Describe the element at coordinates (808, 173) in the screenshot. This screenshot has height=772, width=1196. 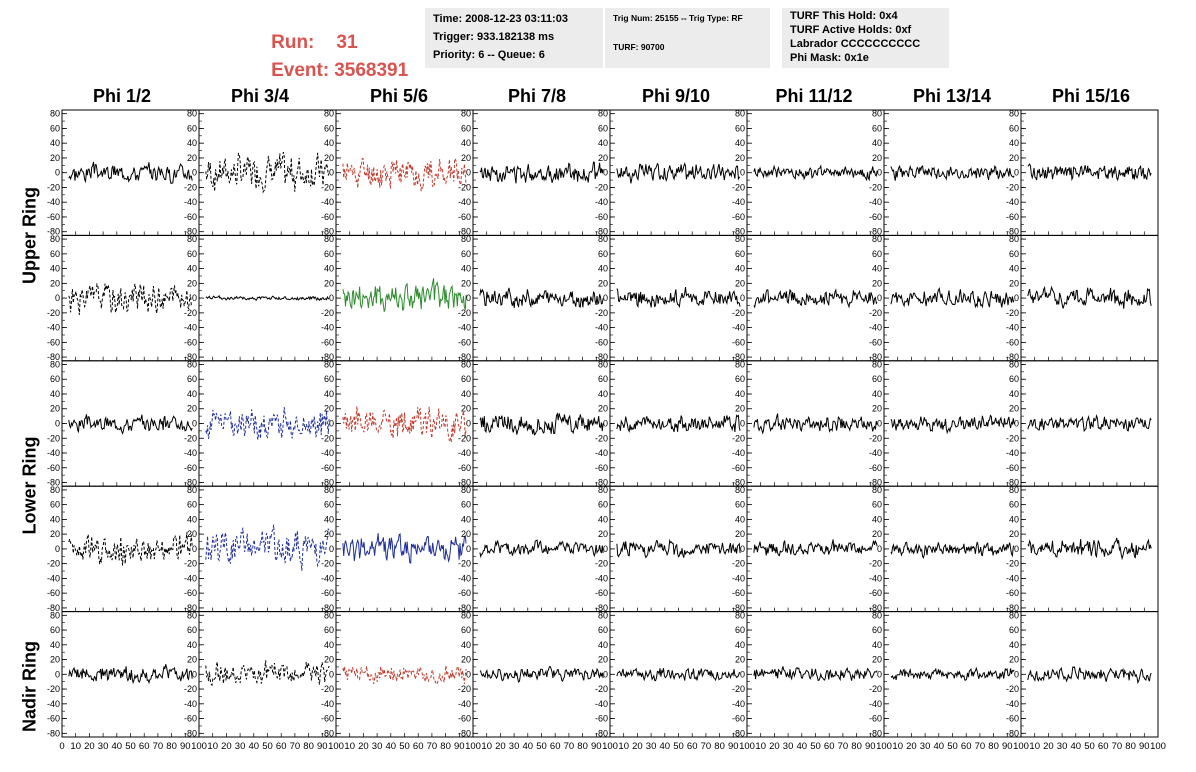
I see `panel-r0-c5: 80 60 40 20 0 -20 -40 -60 -80` at that location.